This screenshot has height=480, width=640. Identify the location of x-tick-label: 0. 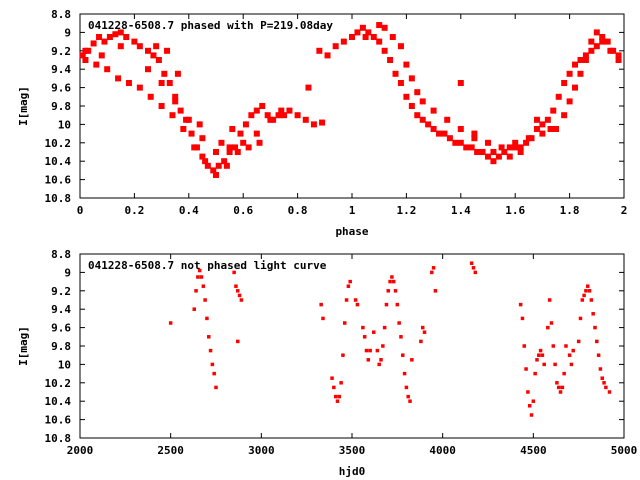
(80, 210).